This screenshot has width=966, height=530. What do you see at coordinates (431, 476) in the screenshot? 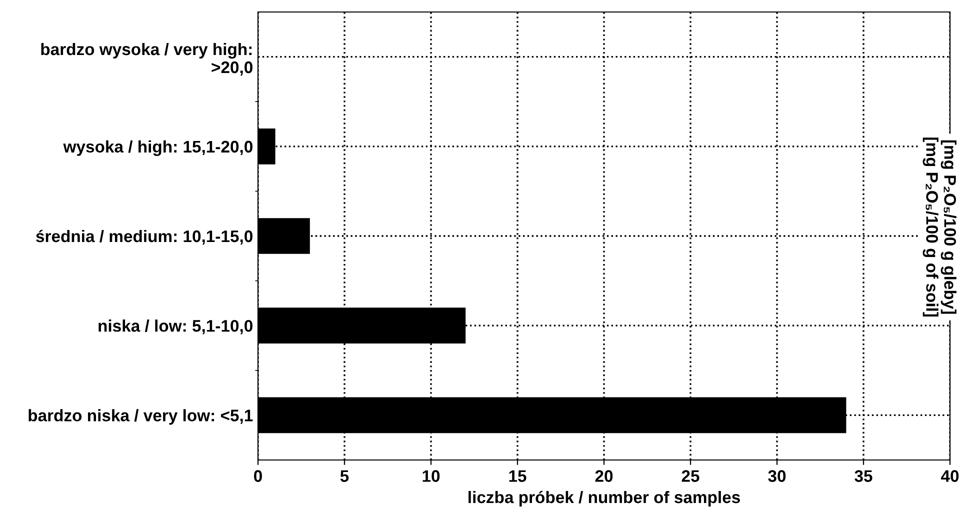
I see `x-tick-label: 10` at bounding box center [431, 476].